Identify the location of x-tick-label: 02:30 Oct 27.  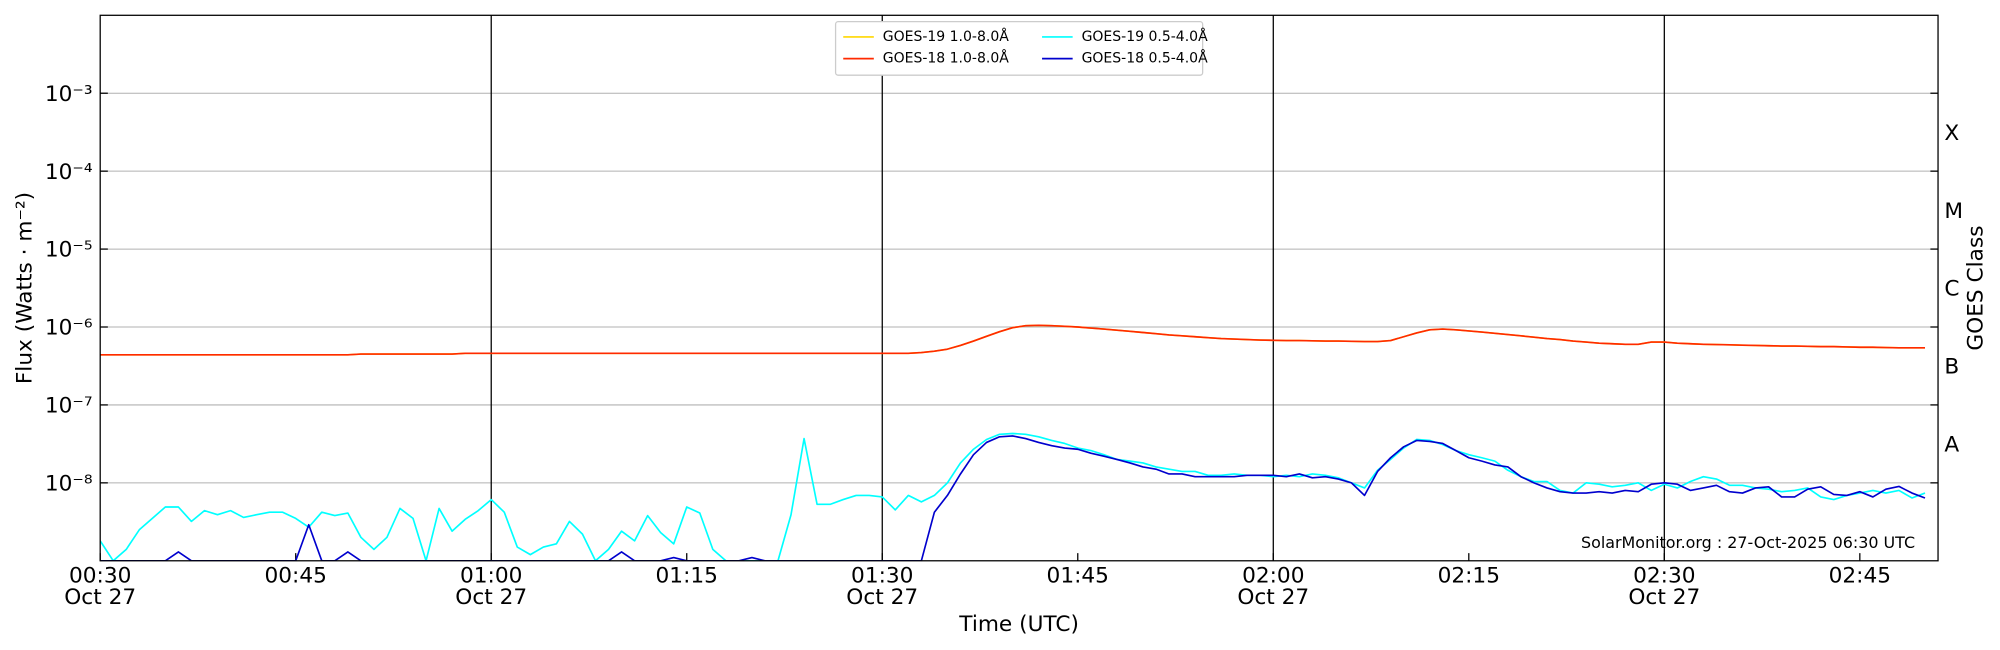
(1664, 586).